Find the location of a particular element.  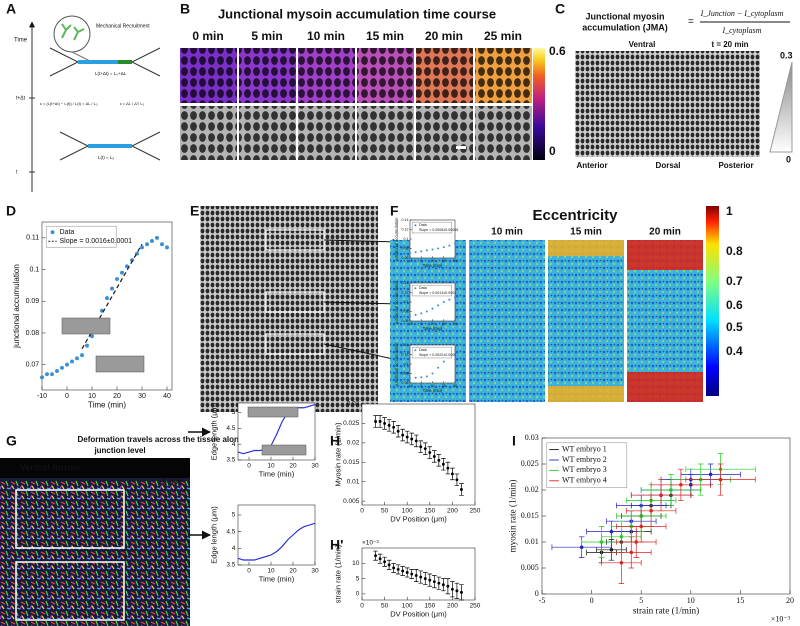

x-multiplier: ×10⁻³ is located at coordinates (781, 618).